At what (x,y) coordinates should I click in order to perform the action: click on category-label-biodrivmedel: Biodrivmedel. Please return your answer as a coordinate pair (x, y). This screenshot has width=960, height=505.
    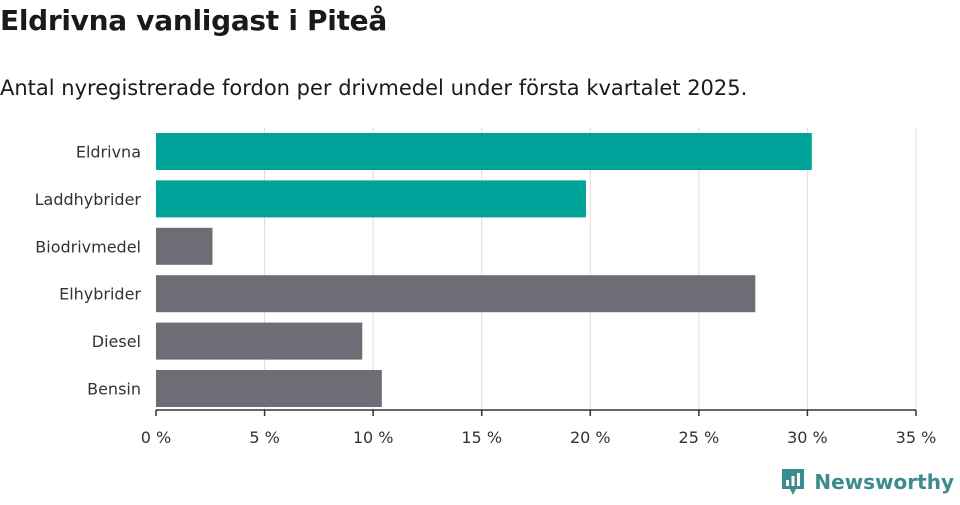
    Looking at the image, I should click on (88, 246).